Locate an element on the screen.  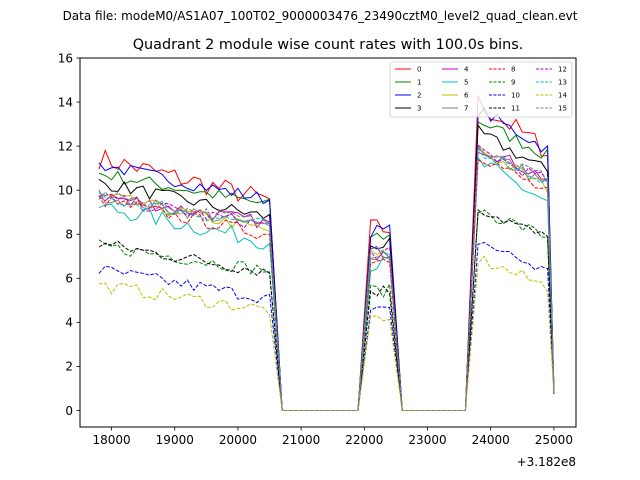
y-tick-label: 4 is located at coordinates (69, 323).